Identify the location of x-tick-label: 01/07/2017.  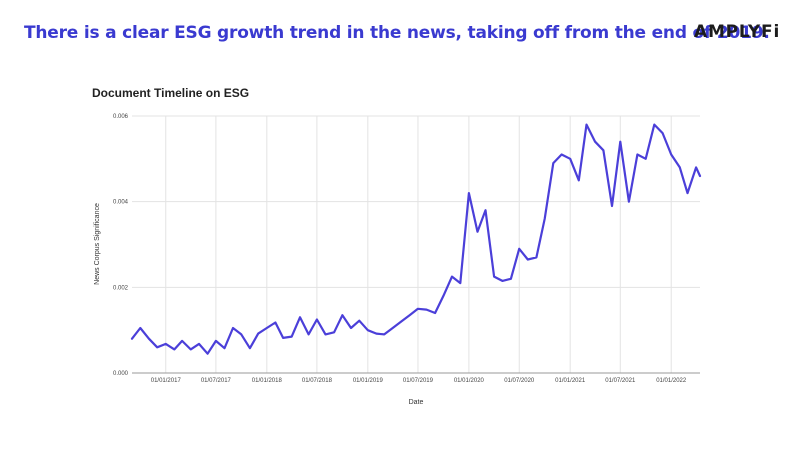
(216, 381).